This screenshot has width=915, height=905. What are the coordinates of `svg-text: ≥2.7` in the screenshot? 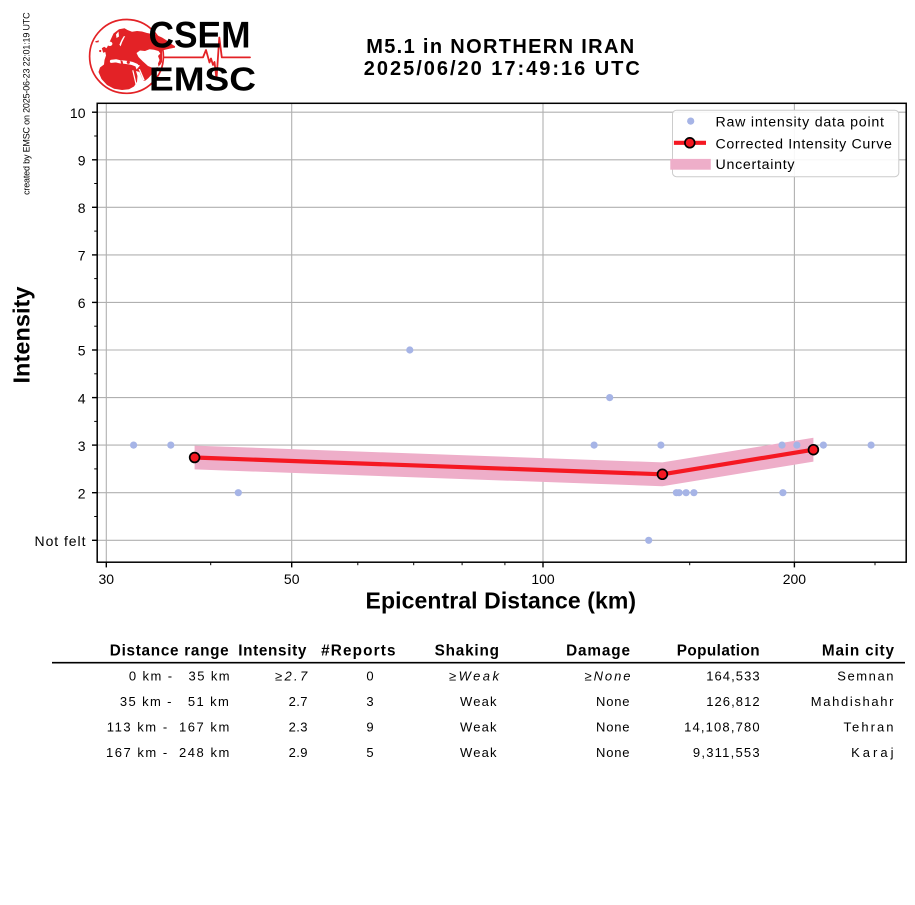 It's located at (291, 676).